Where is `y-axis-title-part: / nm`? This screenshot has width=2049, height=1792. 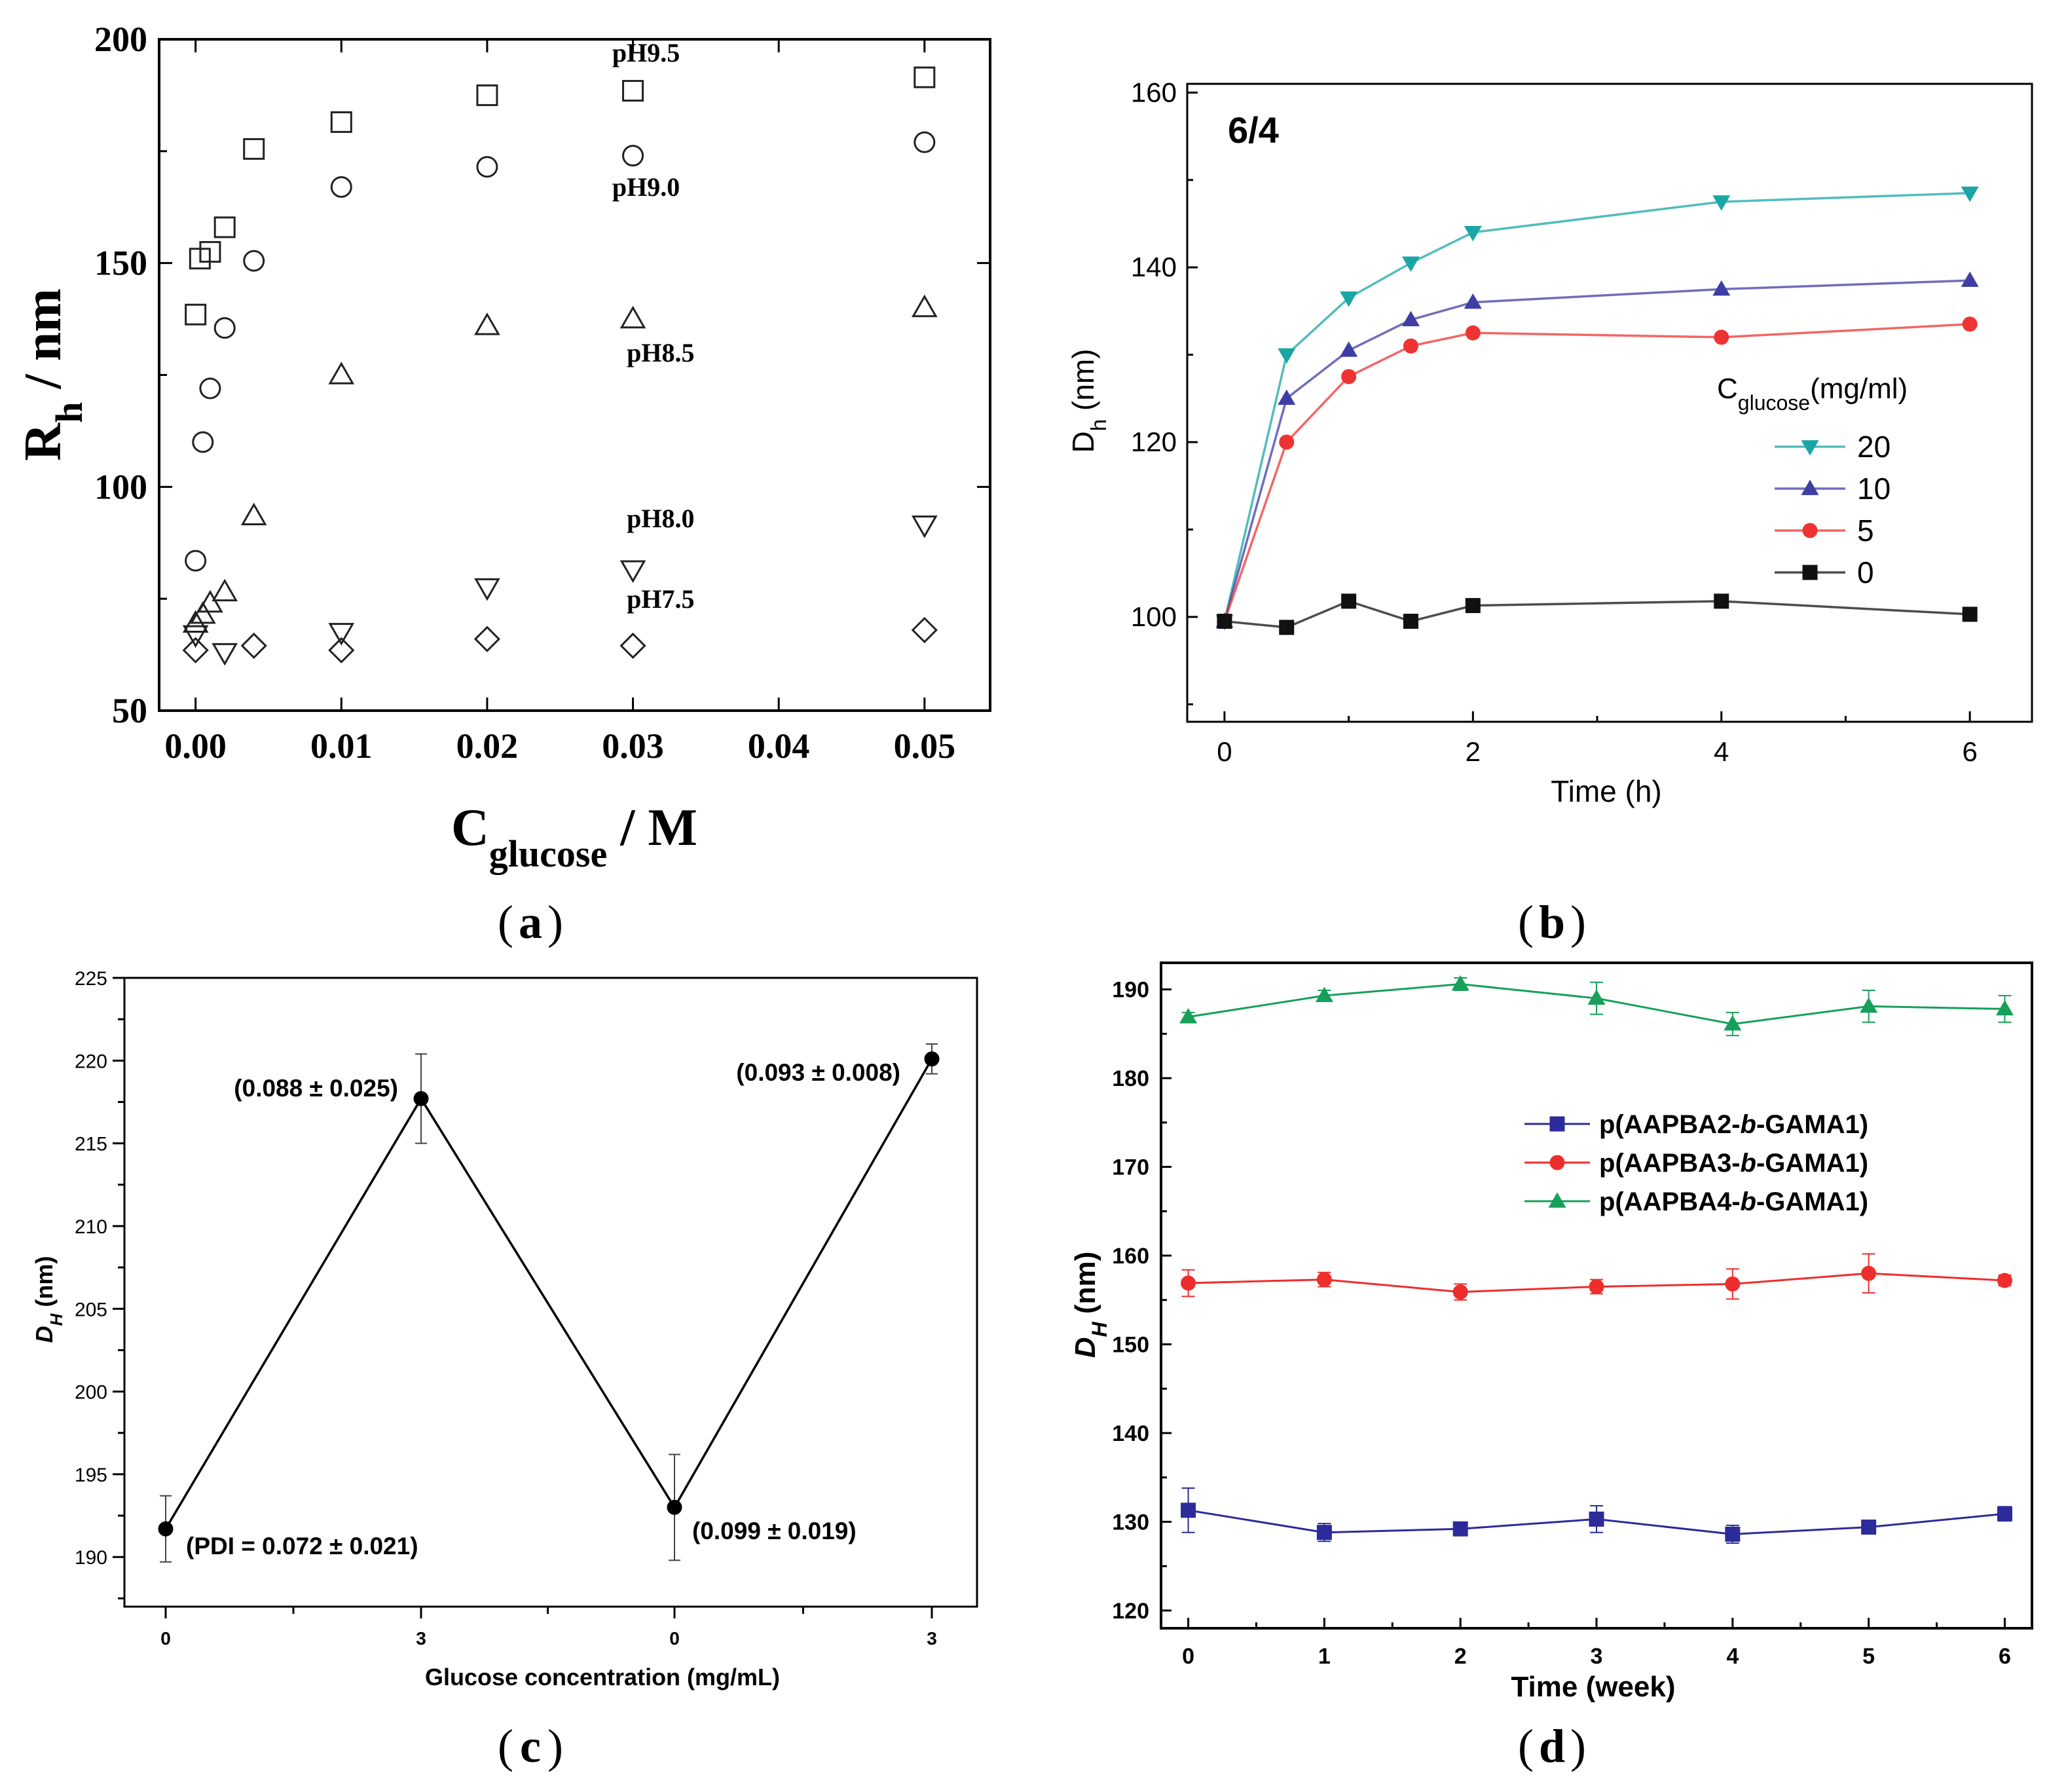 y-axis-title-part: / nm is located at coordinates (43, 344).